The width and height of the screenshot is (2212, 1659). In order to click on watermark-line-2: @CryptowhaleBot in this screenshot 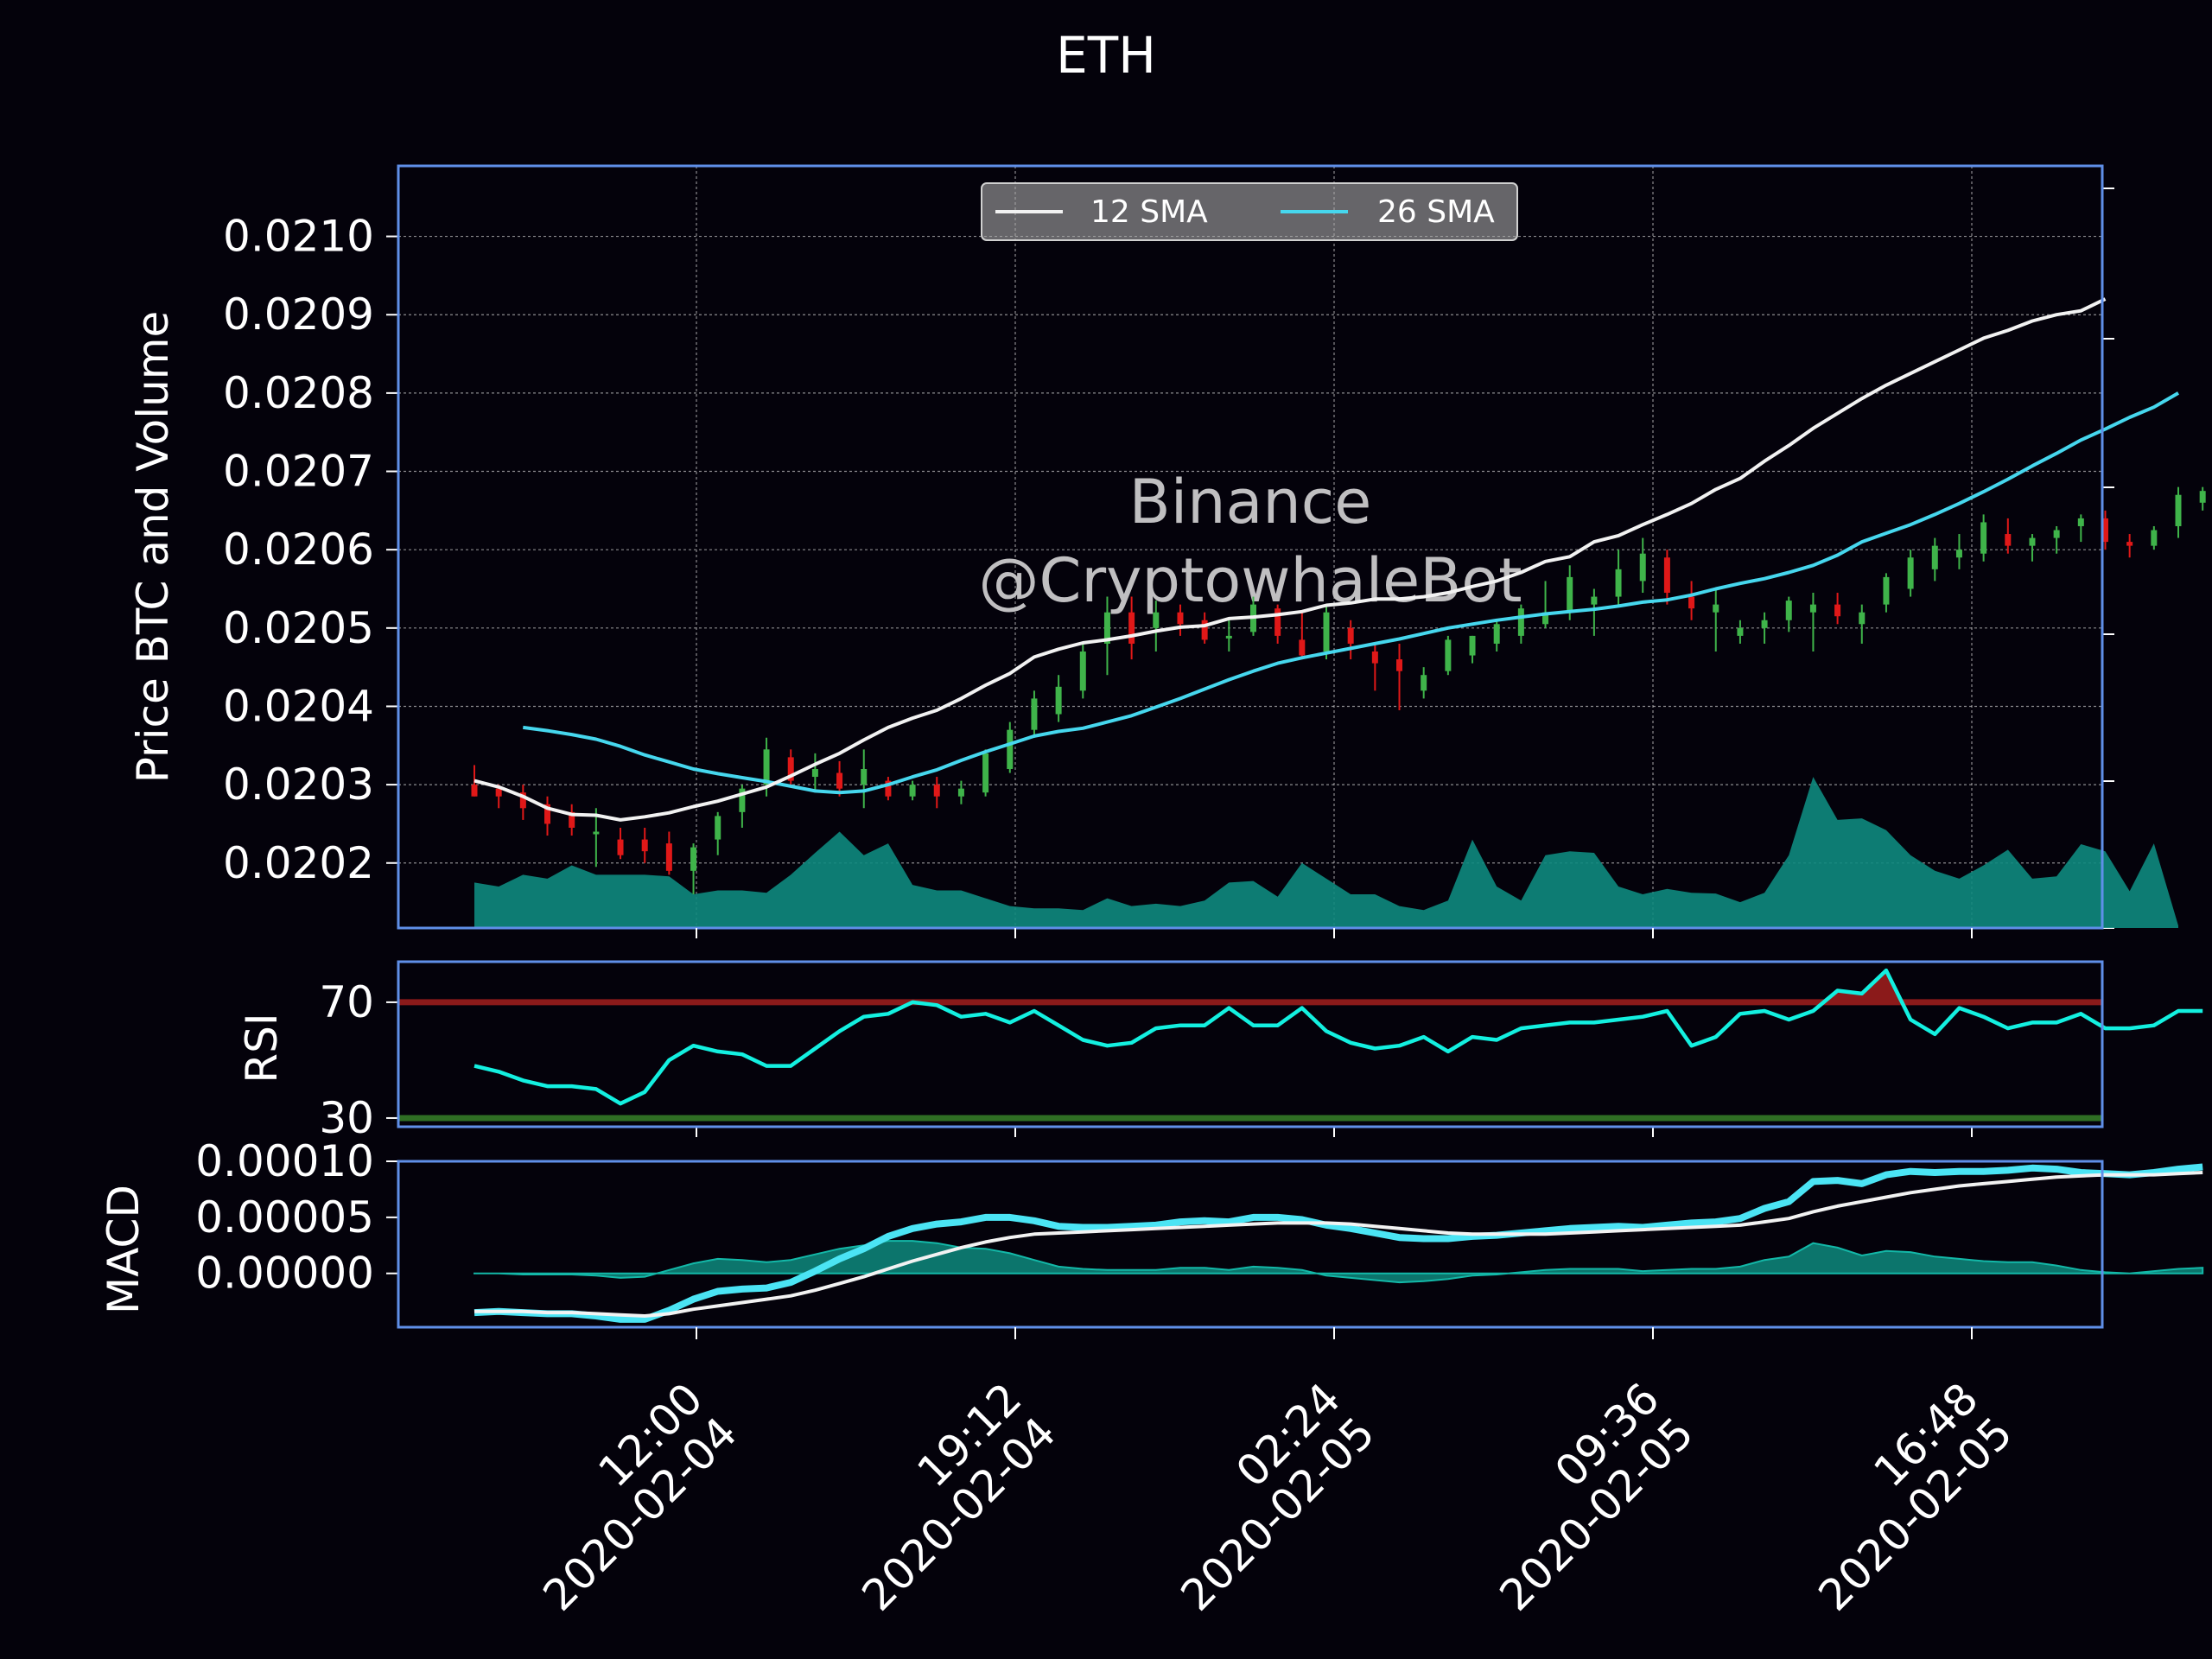, I will do `click(1250, 580)`.